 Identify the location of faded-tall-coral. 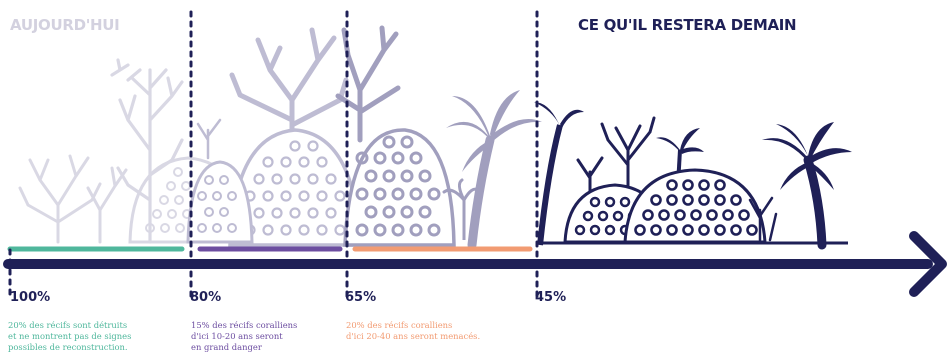
(147, 151).